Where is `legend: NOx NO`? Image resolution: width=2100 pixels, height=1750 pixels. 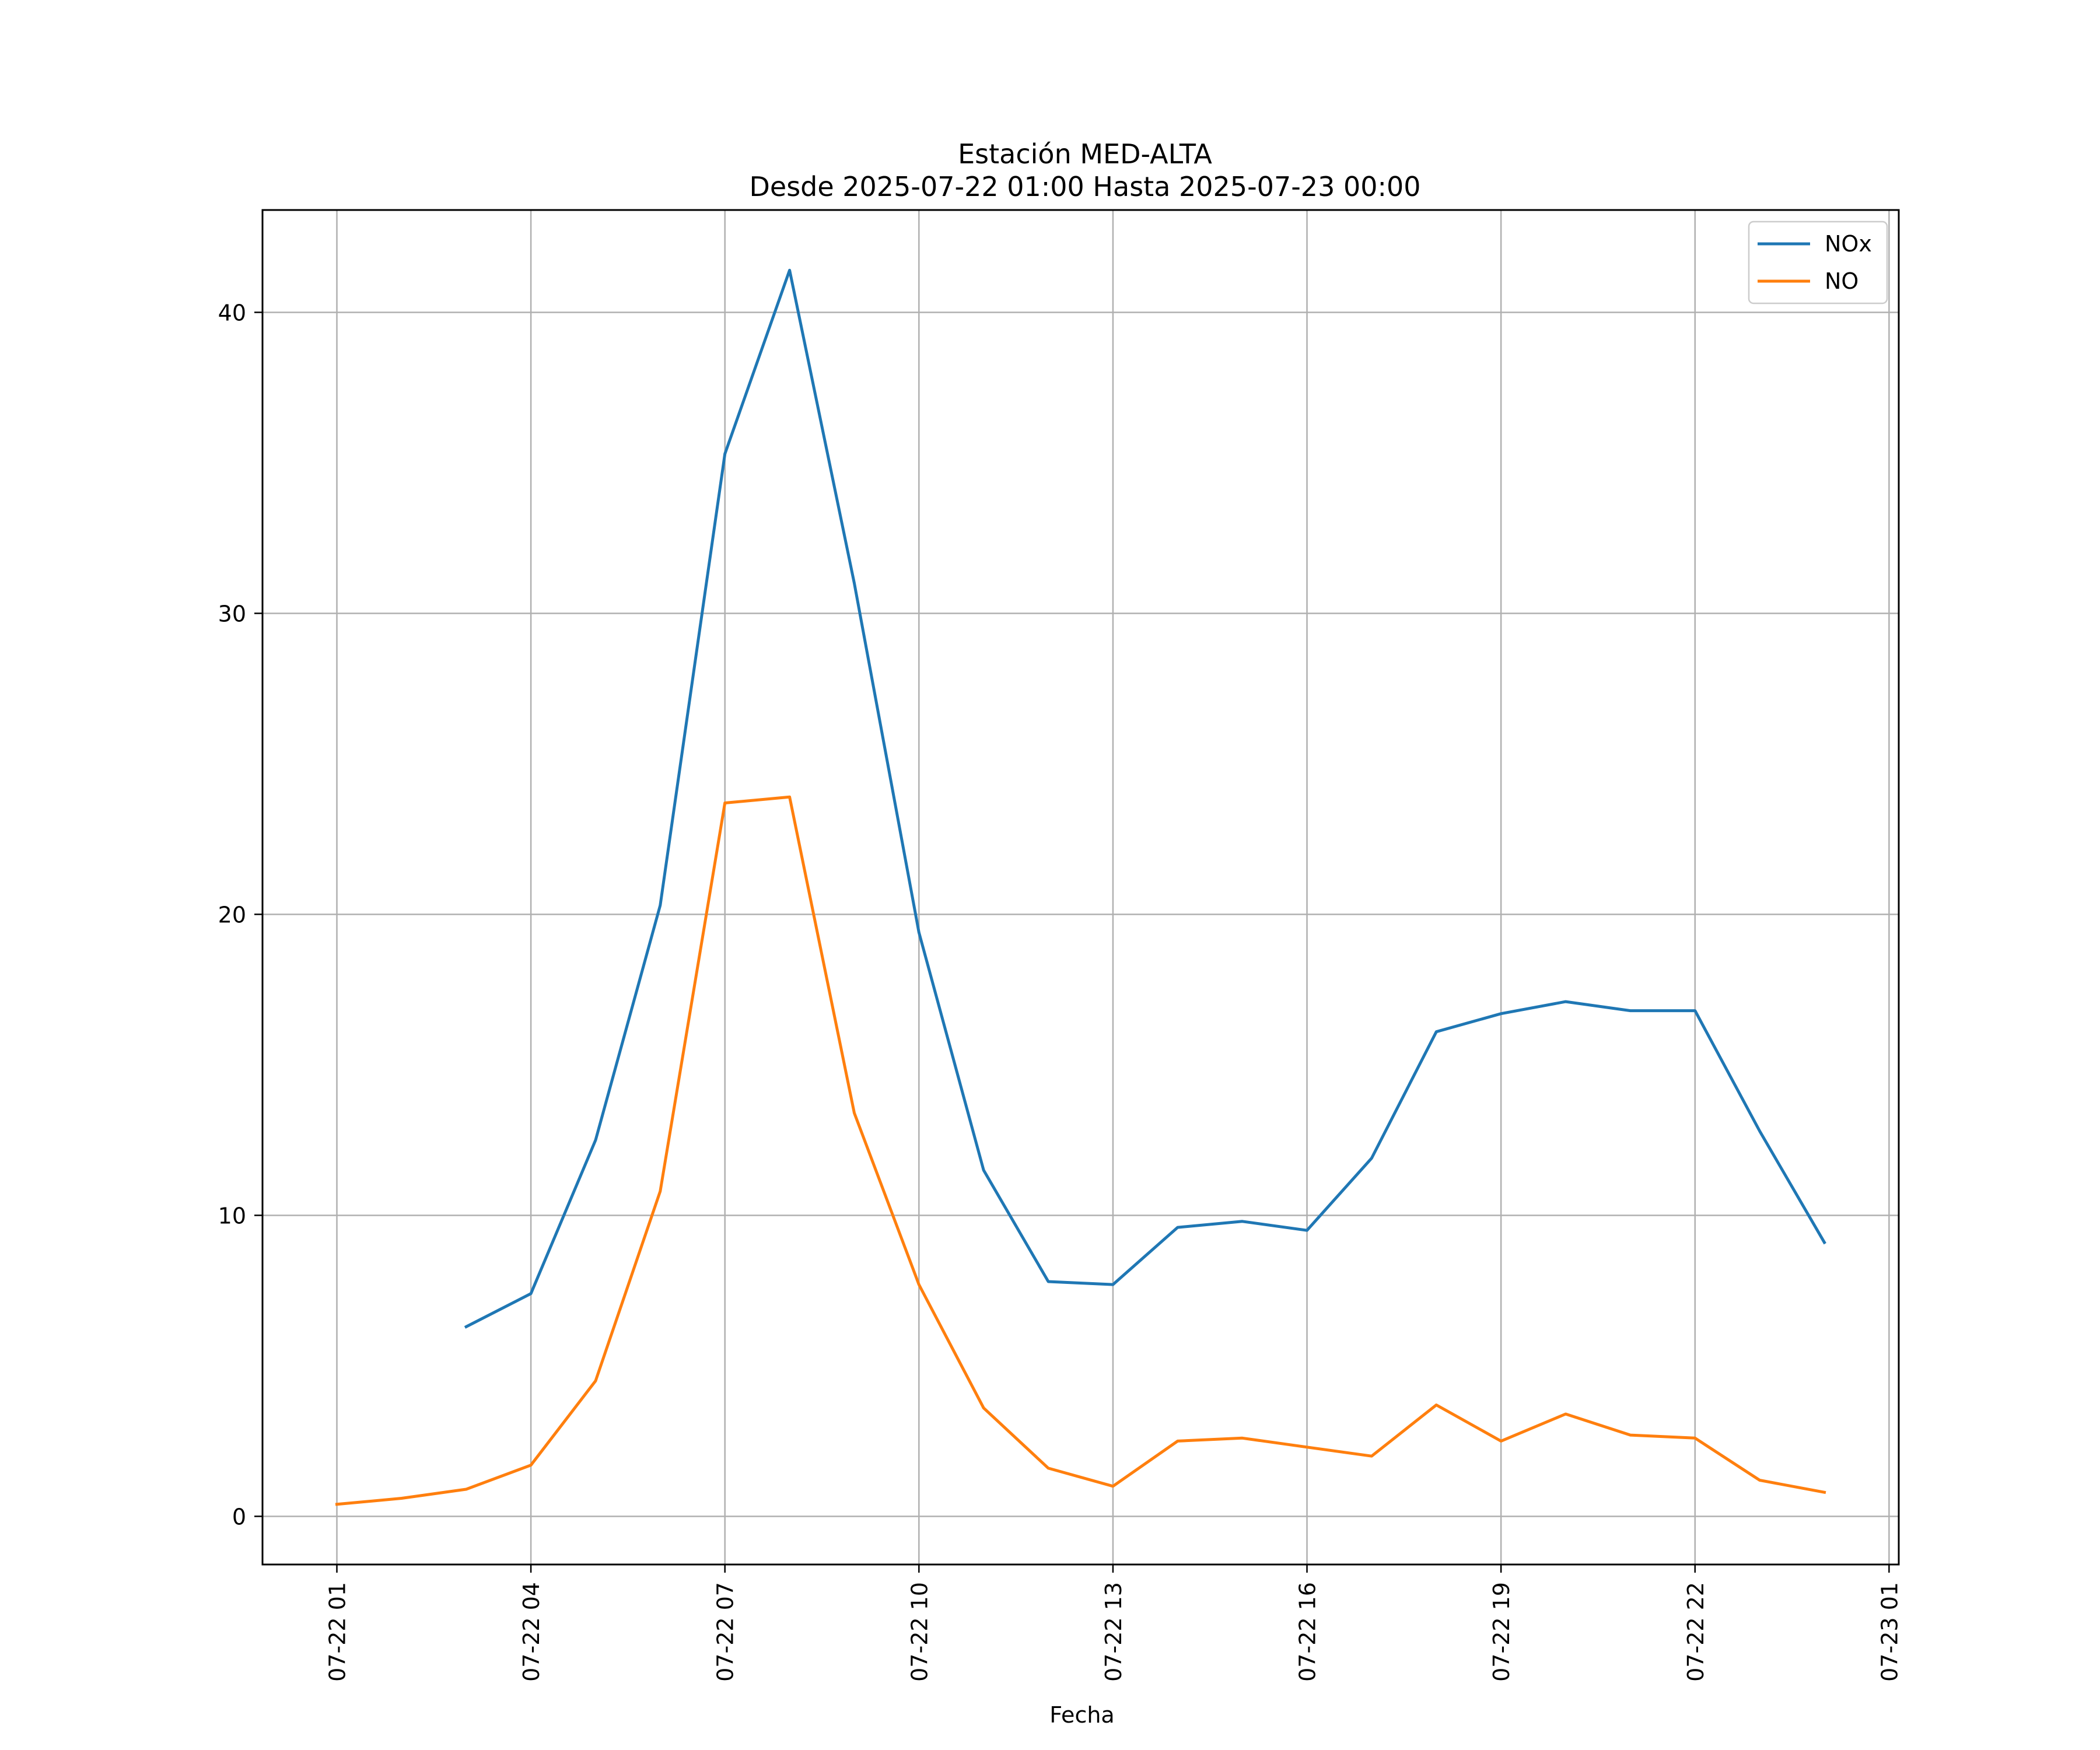
legend: NOx NO is located at coordinates (1818, 262).